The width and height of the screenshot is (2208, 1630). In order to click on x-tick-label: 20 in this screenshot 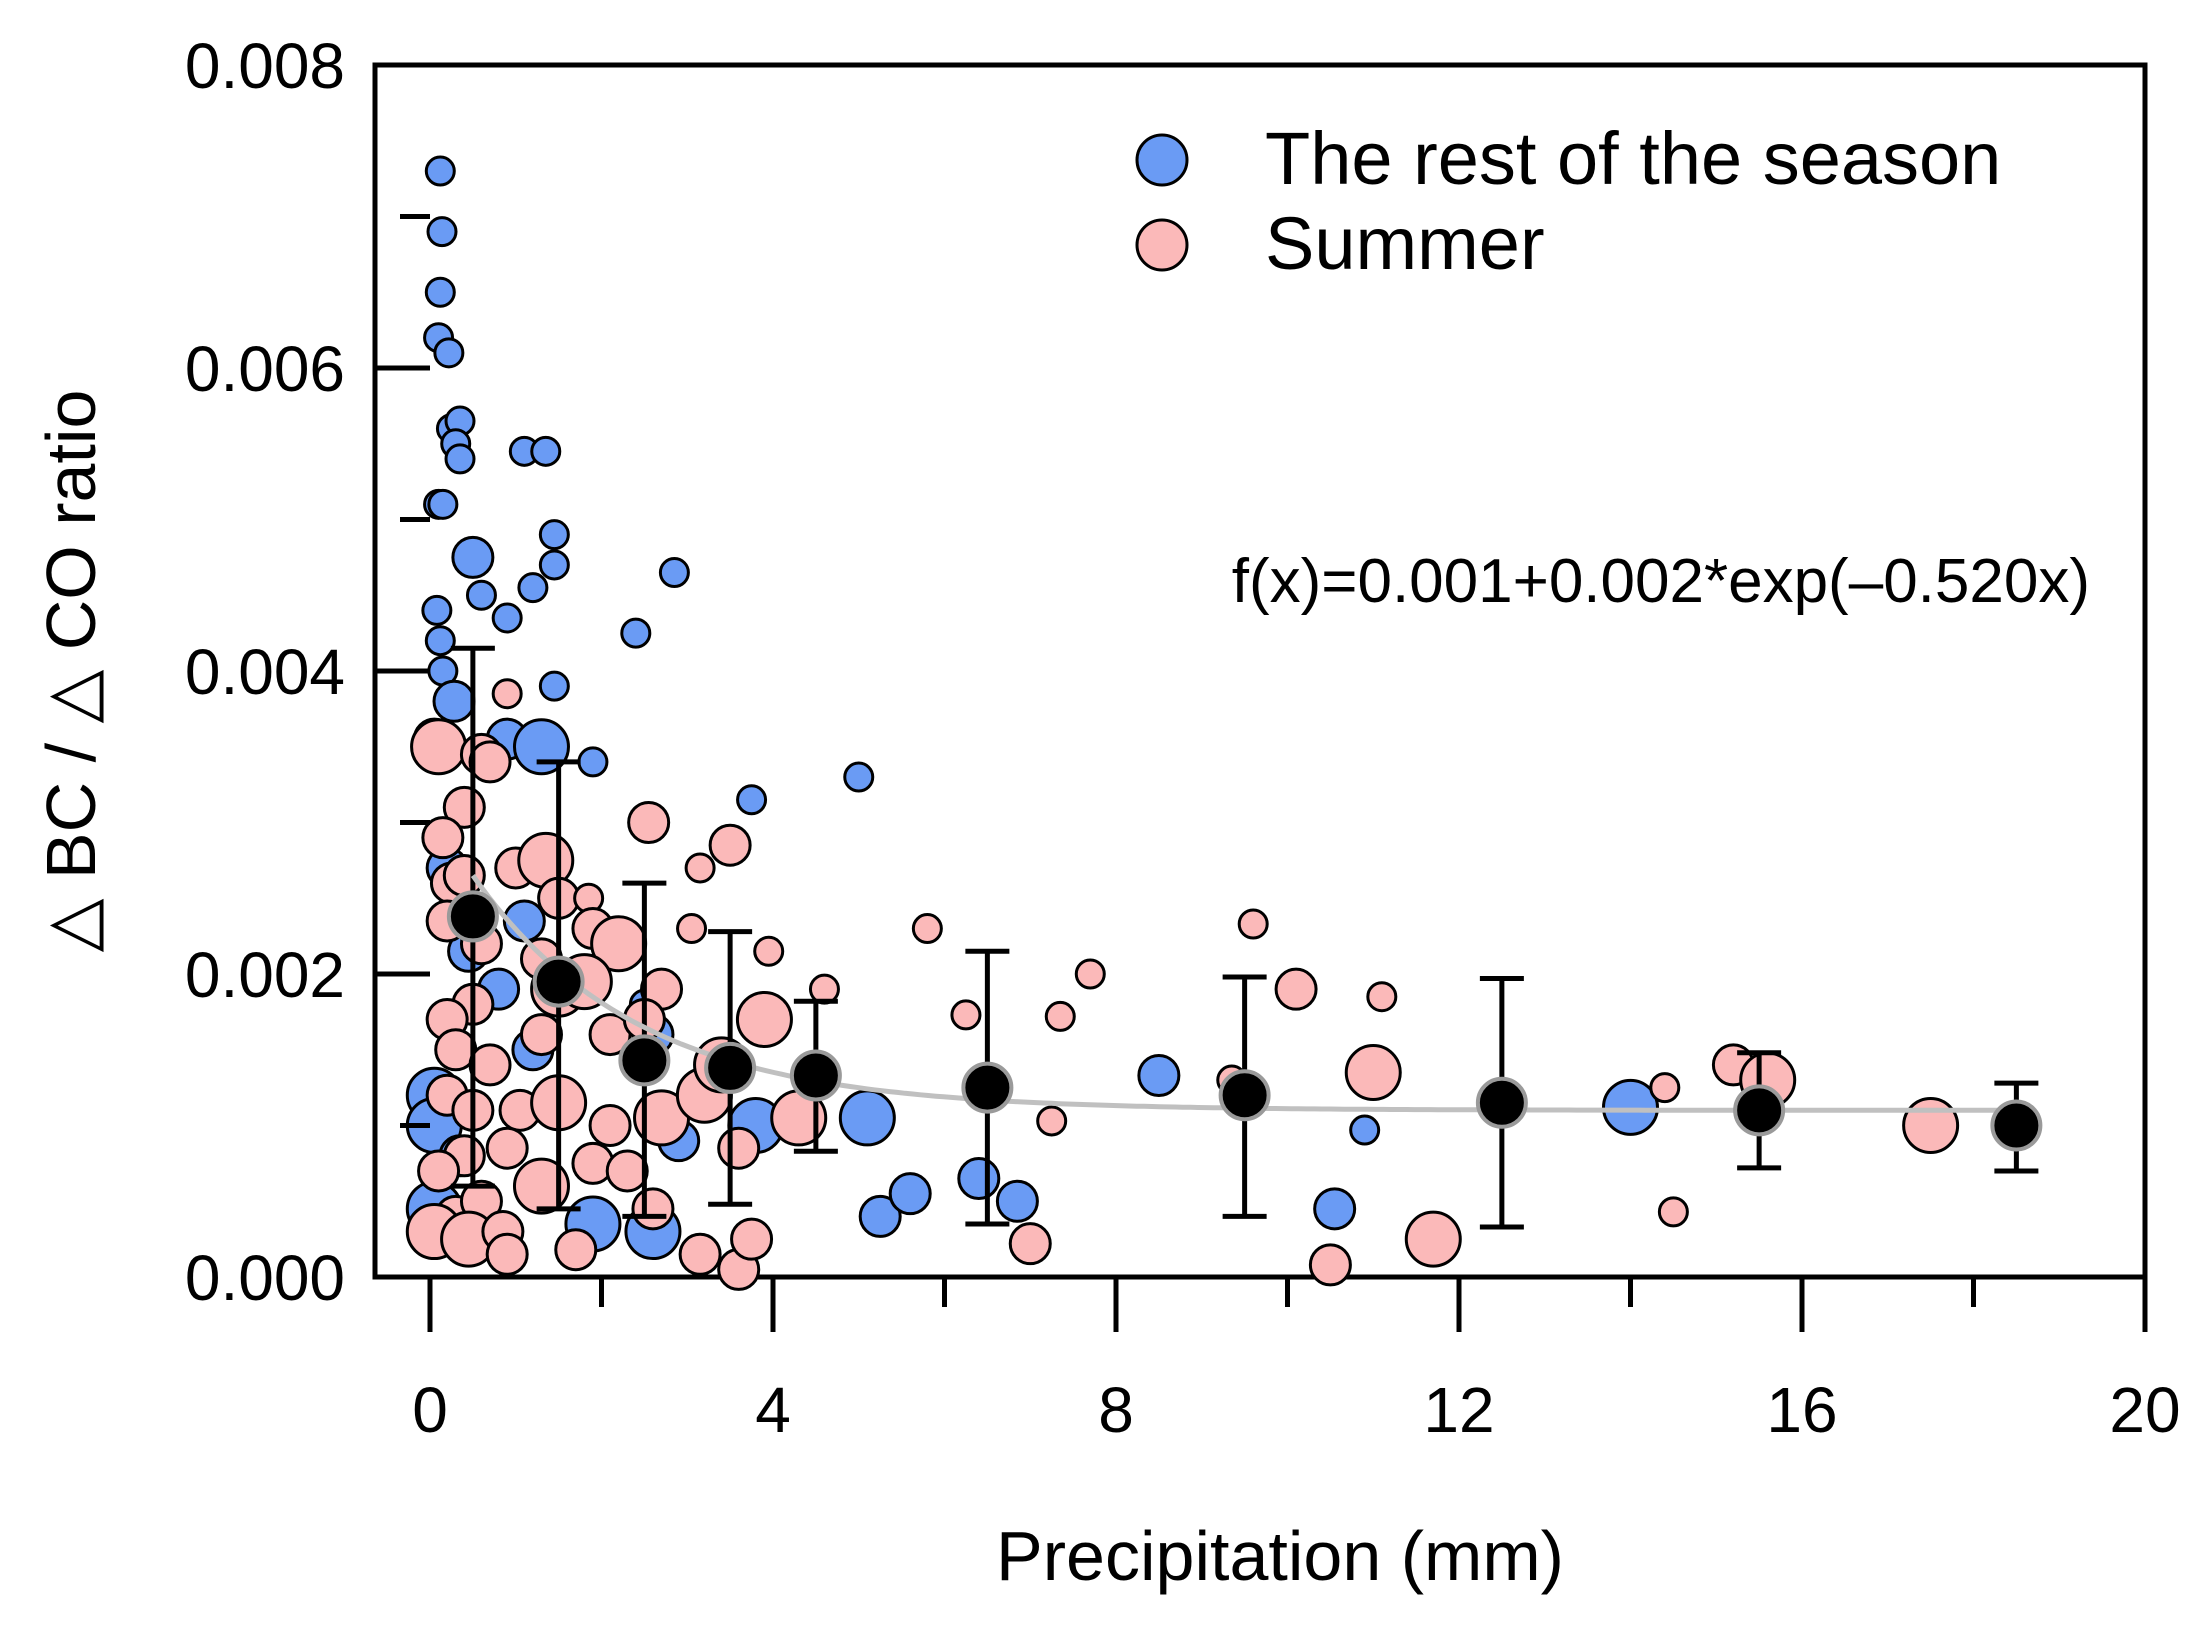, I will do `click(2144, 1410)`.